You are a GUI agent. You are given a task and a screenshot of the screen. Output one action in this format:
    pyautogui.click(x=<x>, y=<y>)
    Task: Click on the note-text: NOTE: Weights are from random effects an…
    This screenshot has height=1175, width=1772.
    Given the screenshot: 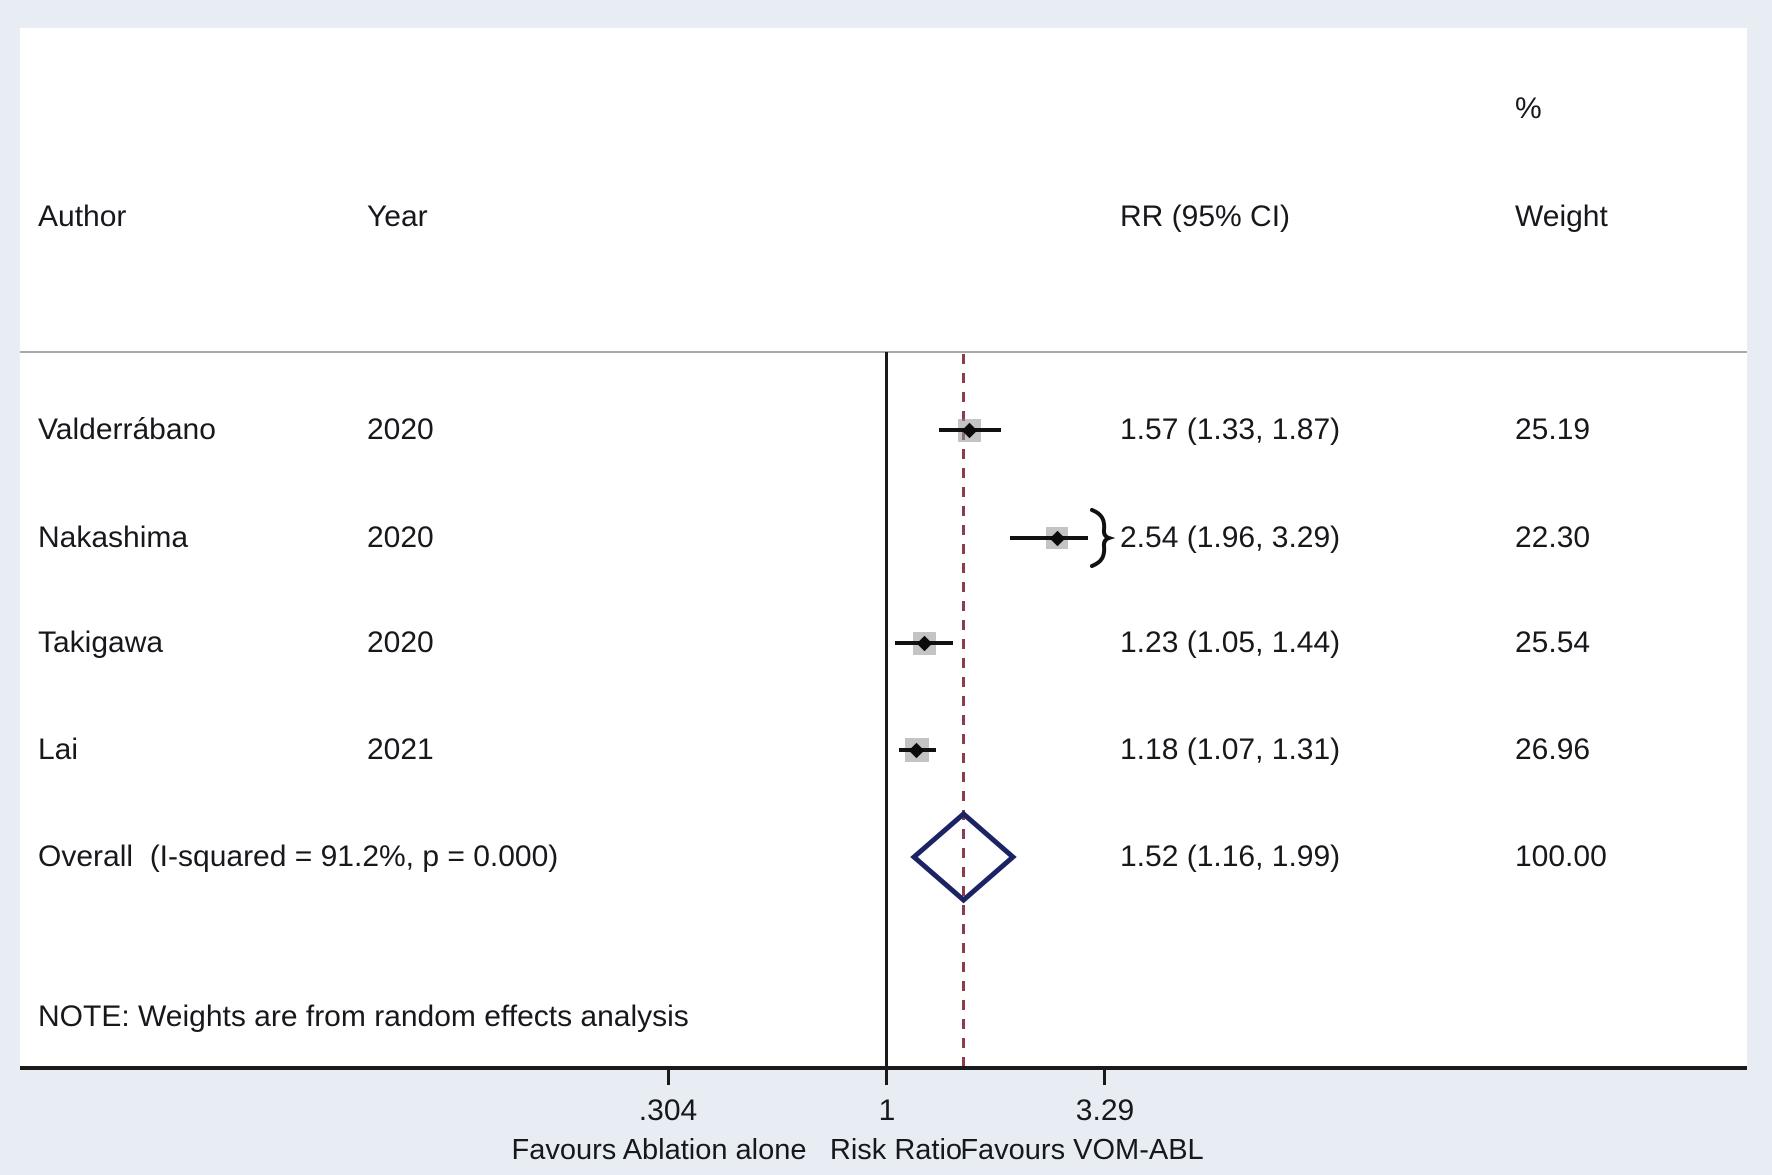 What is the action you would take?
    pyautogui.click(x=363, y=1016)
    